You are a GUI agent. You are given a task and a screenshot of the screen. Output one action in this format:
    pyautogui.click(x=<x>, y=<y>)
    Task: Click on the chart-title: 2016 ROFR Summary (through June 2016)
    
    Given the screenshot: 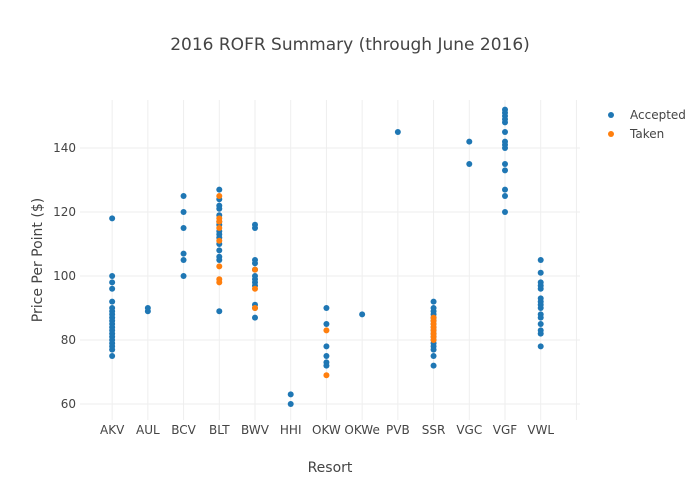 What is the action you would take?
    pyautogui.click(x=350, y=45)
    